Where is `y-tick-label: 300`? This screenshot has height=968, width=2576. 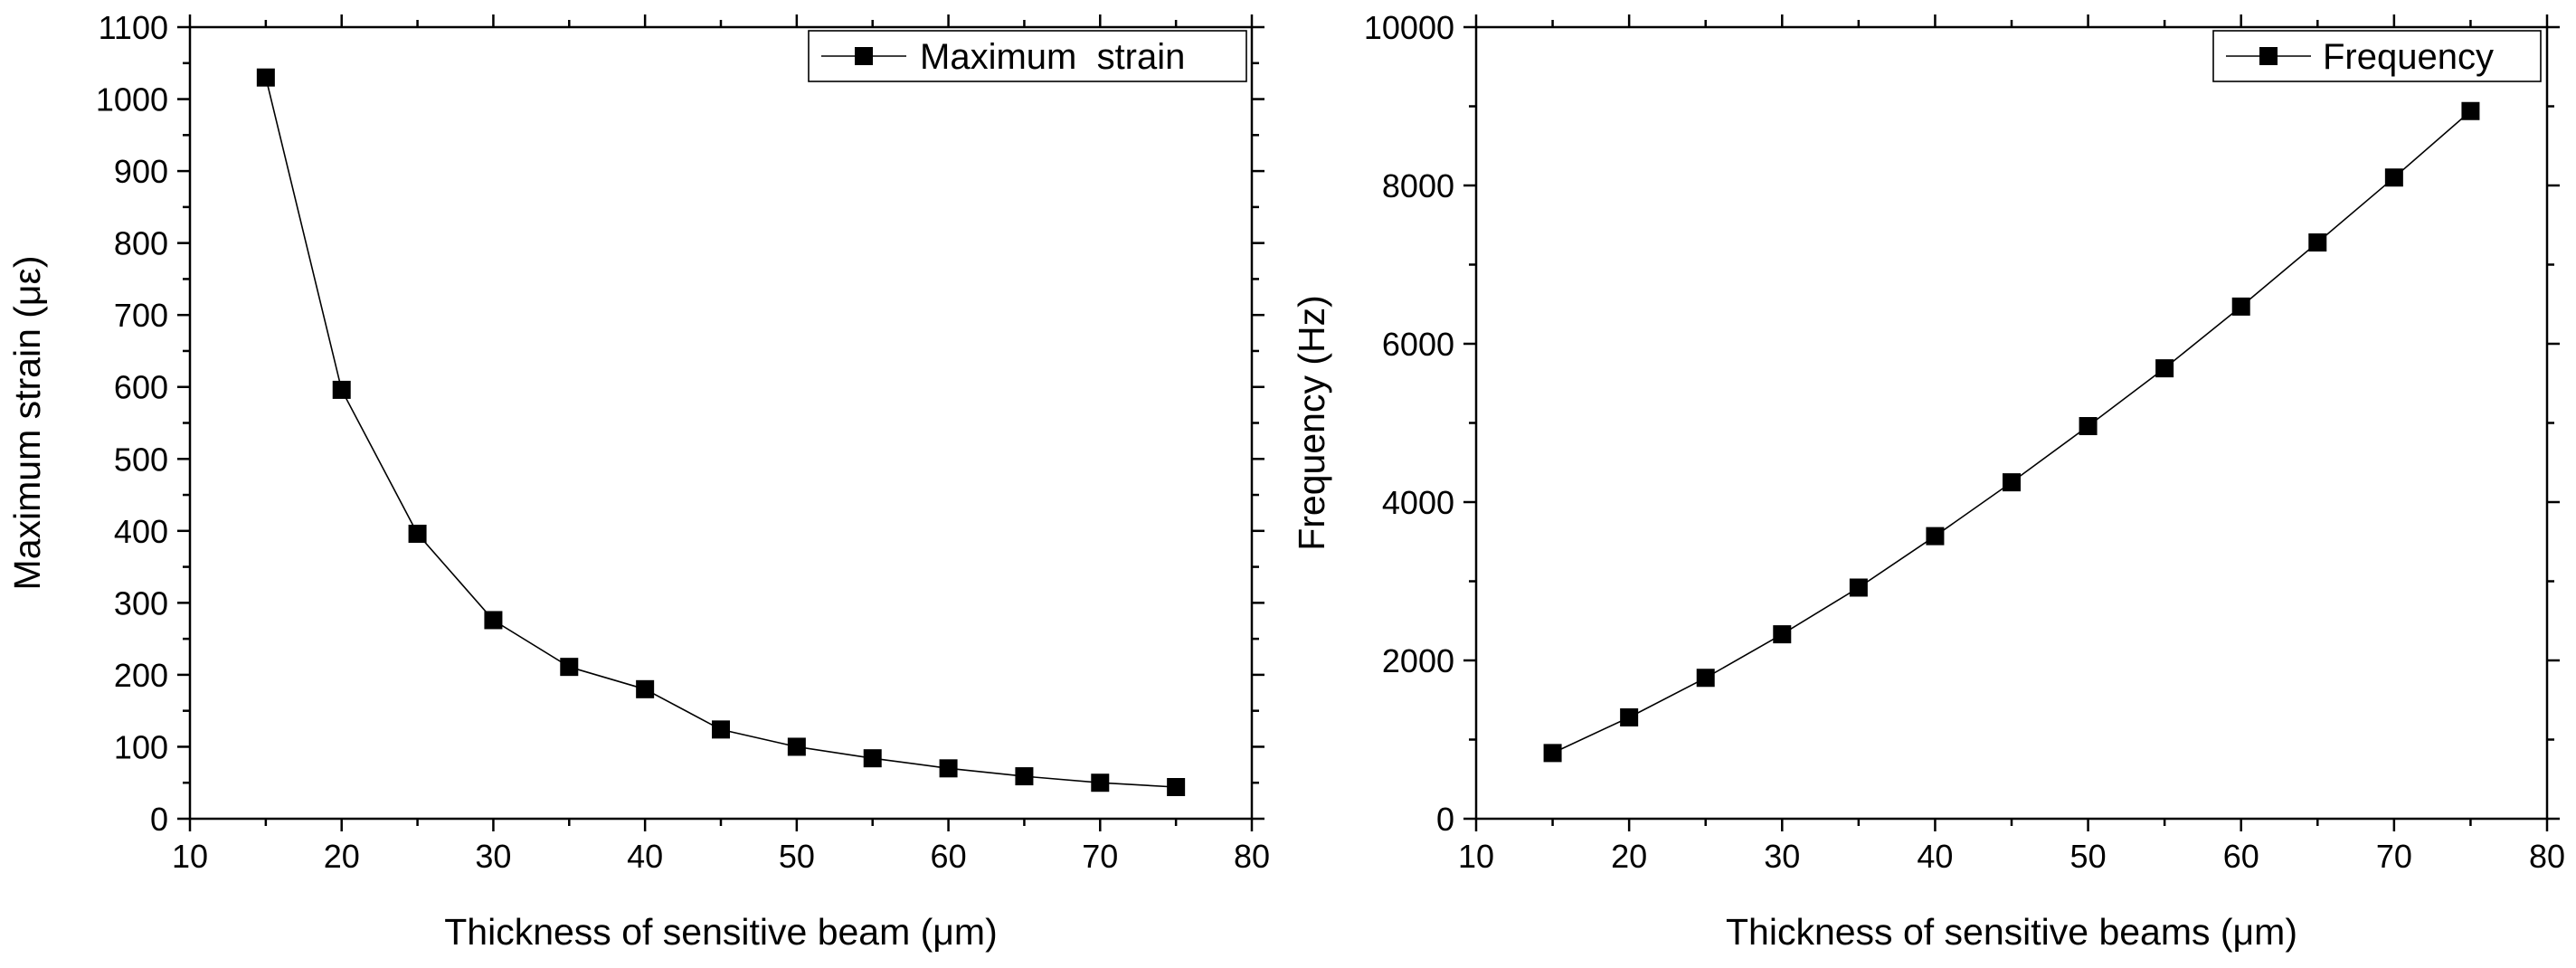
y-tick-label: 300 is located at coordinates (141, 603).